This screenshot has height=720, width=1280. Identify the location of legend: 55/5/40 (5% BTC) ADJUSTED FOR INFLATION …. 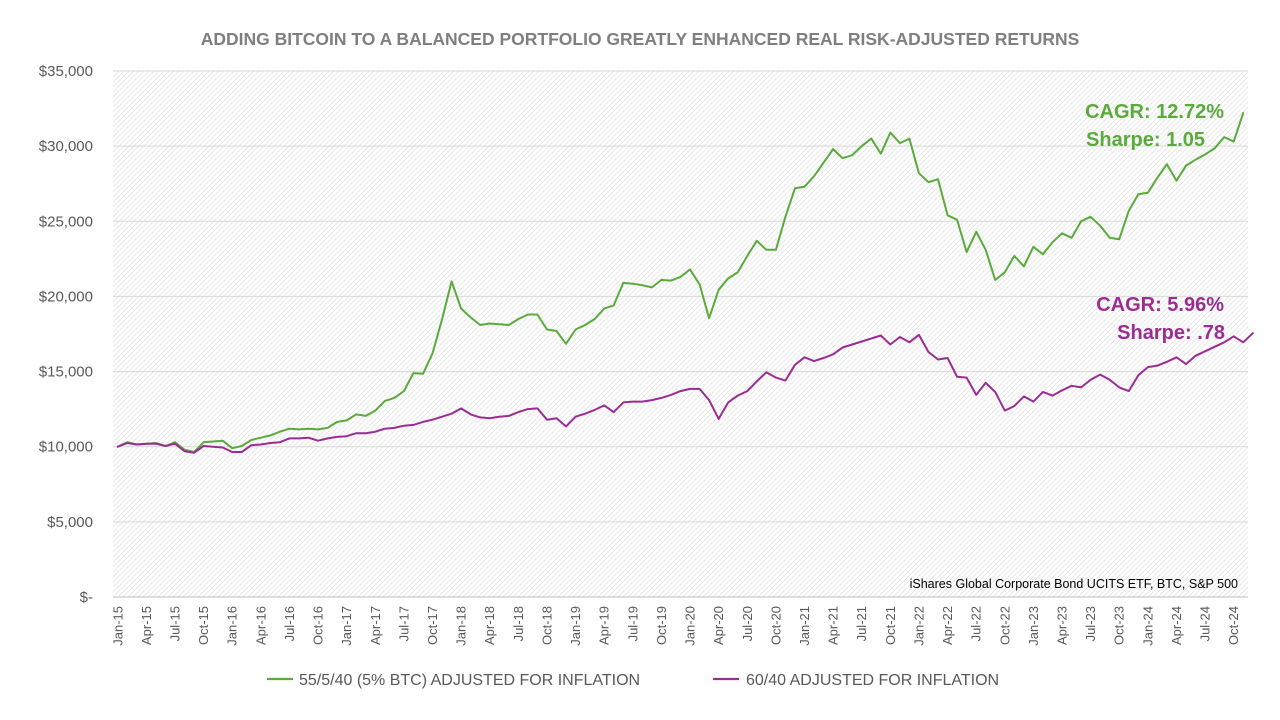
(633, 680).